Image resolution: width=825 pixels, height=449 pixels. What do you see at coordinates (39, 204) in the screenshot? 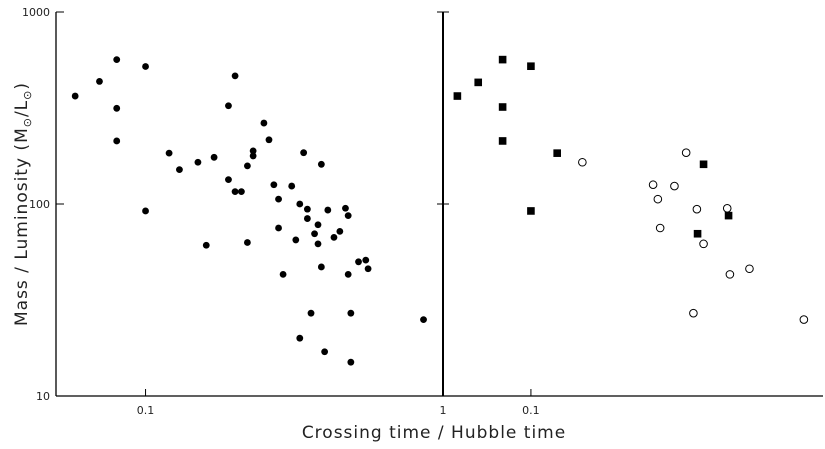
I see `y-tick-label: 100` at bounding box center [39, 204].